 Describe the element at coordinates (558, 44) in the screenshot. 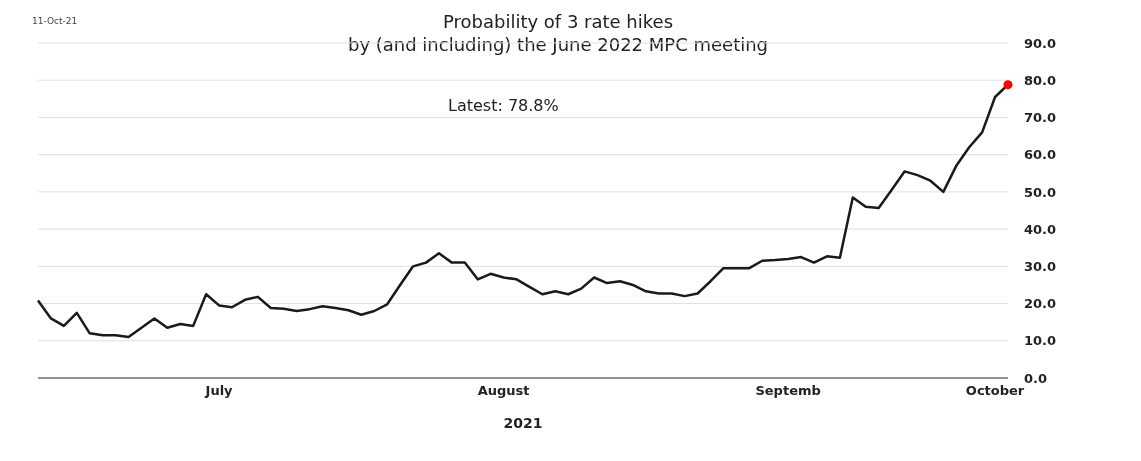

I see `chart-subtitle: by (and including) the June 2022 MPC meeting` at that location.